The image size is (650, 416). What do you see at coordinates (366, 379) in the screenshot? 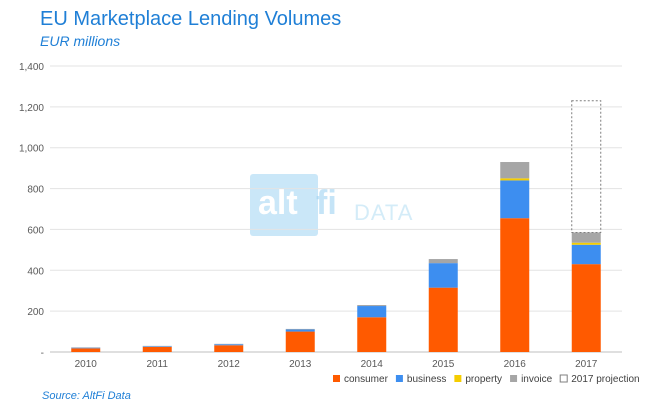
I see `legend-label-consumer: consumer` at bounding box center [366, 379].